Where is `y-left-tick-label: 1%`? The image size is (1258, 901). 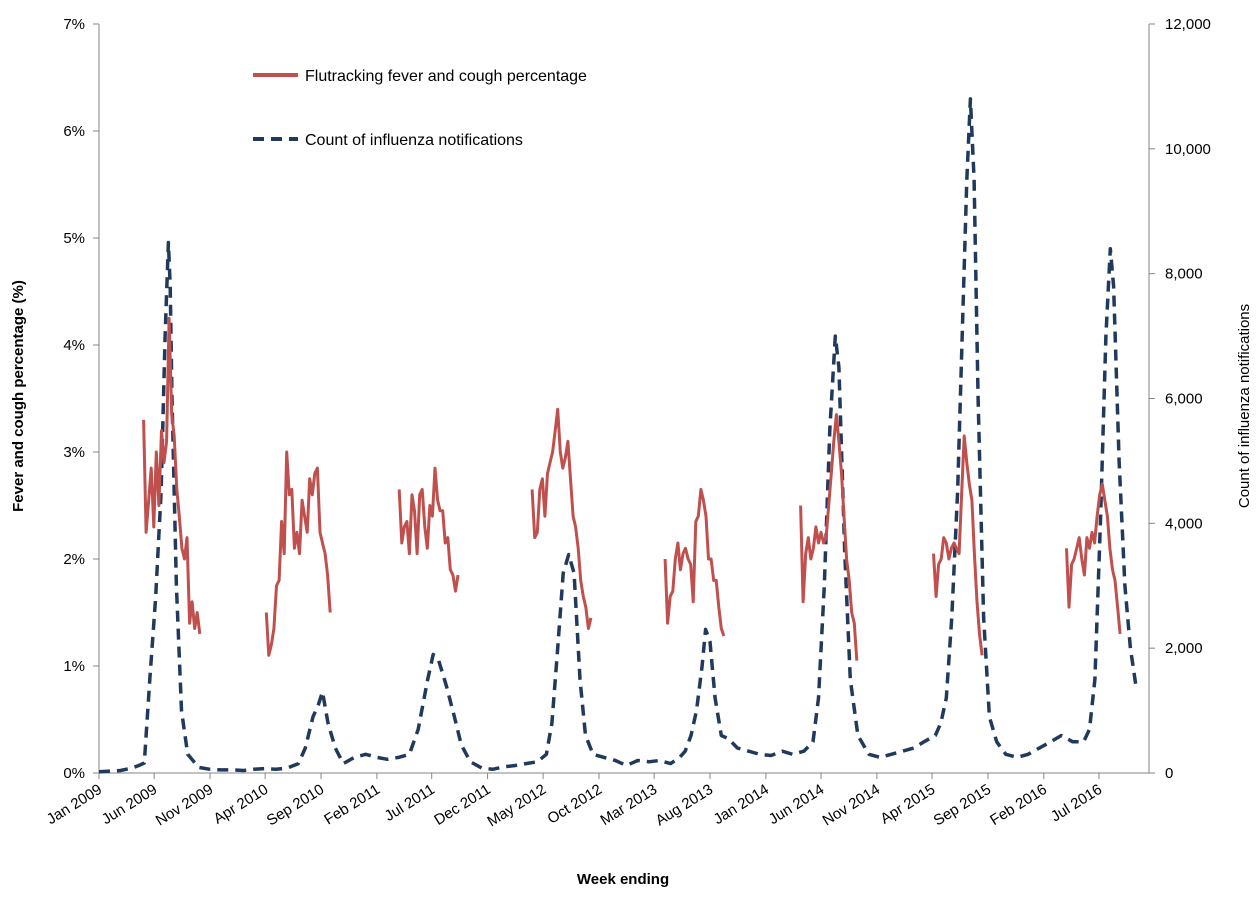
y-left-tick-label: 1% is located at coordinates (74, 666).